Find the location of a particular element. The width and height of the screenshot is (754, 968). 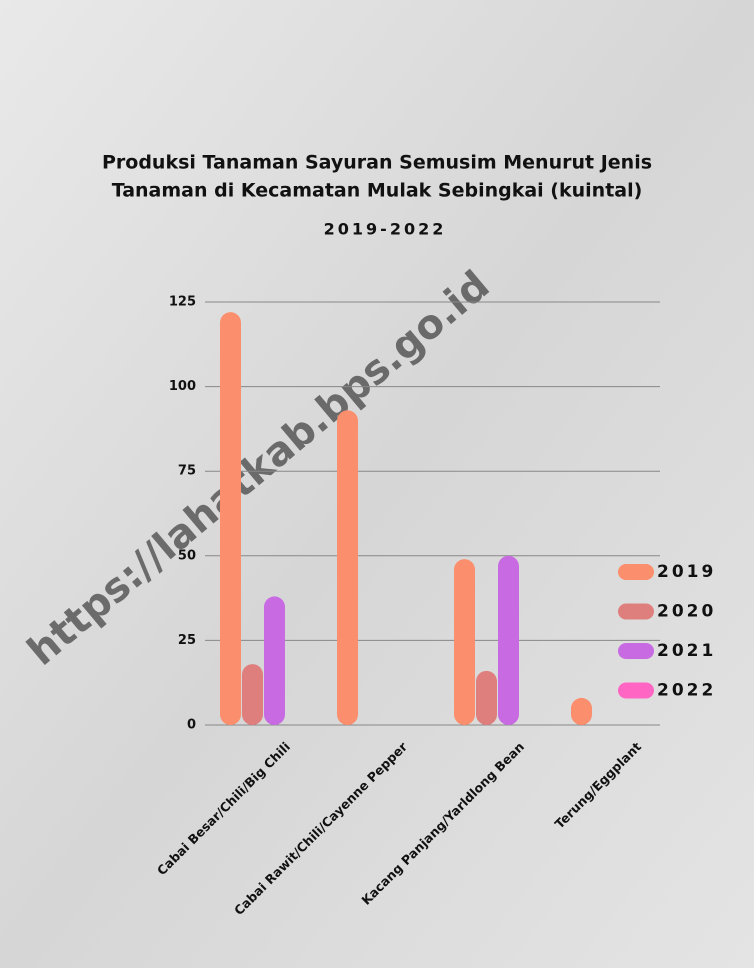

legend-label: 2020 is located at coordinates (686, 612).